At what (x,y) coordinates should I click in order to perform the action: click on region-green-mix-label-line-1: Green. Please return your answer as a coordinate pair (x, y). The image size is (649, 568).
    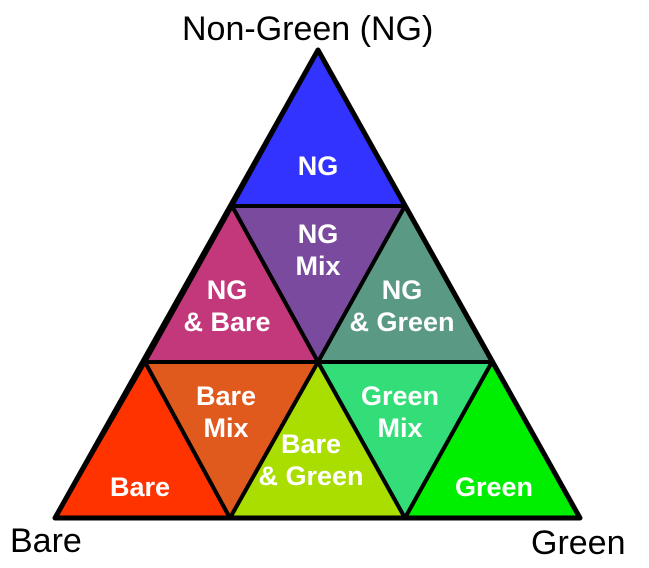
    Looking at the image, I should click on (400, 396).